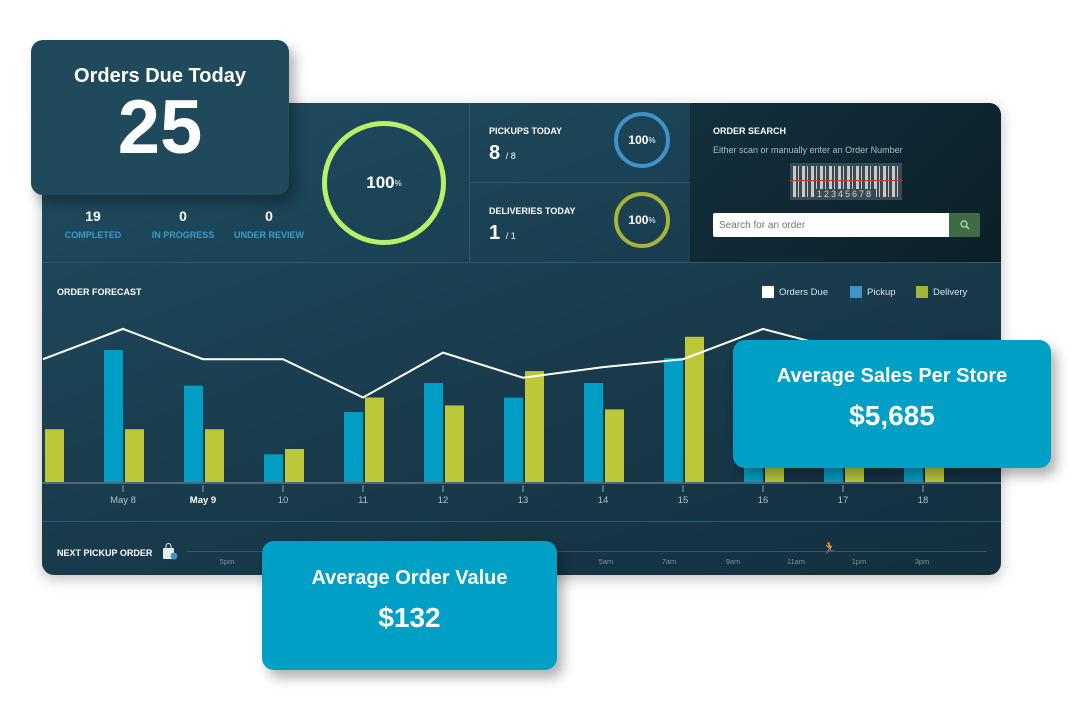 This screenshot has height=717, width=1080. What do you see at coordinates (526, 131) in the screenshot?
I see `pickups-label: PICKUPS TODAY` at bounding box center [526, 131].